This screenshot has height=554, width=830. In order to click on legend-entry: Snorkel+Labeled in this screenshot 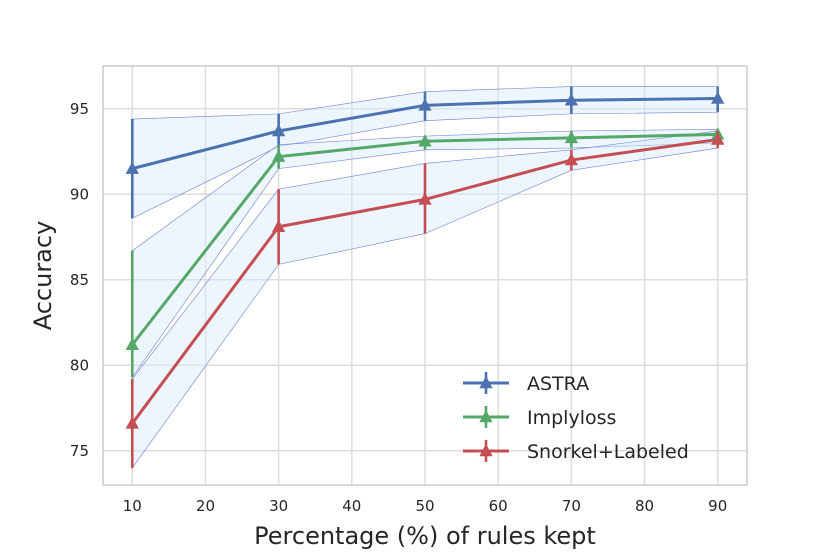, I will do `click(576, 451)`.